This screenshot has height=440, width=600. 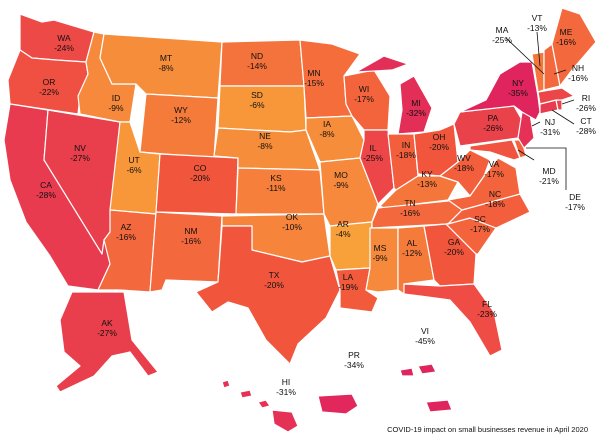 I want to click on label-value: -12%, so click(x=412, y=253).